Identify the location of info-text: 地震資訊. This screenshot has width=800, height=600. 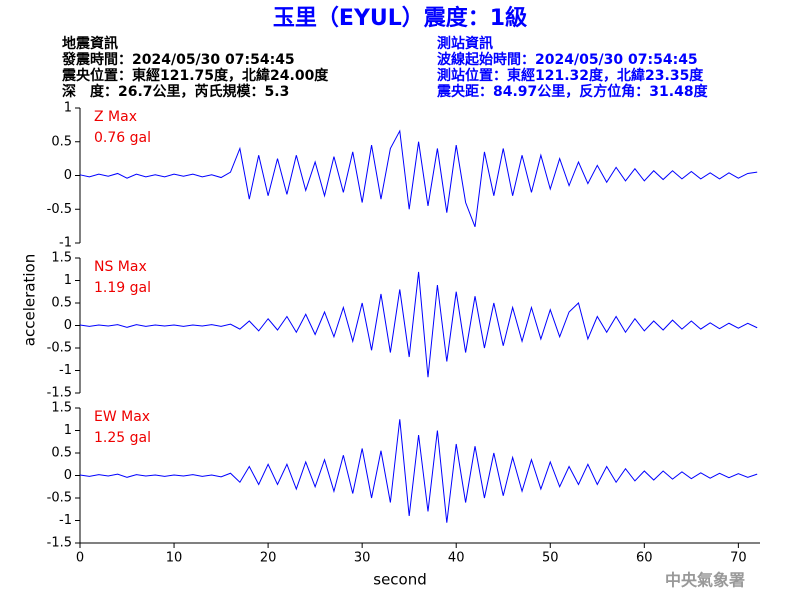
(90, 43).